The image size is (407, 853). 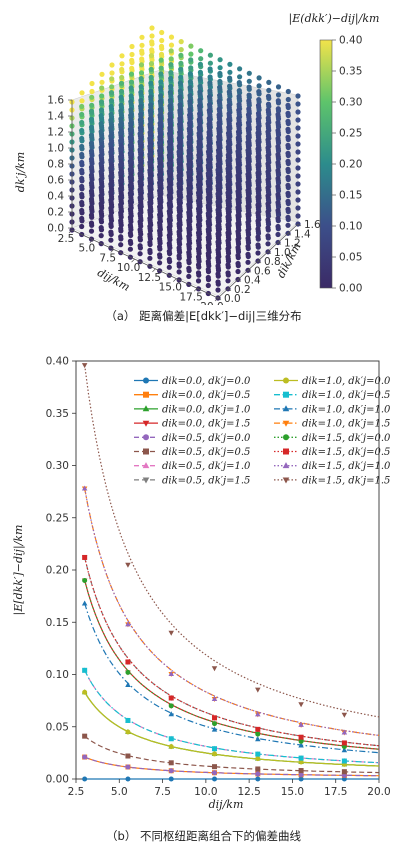 What do you see at coordinates (57, 623) in the screenshot?
I see `y-tick-label: 0.15` at bounding box center [57, 623].